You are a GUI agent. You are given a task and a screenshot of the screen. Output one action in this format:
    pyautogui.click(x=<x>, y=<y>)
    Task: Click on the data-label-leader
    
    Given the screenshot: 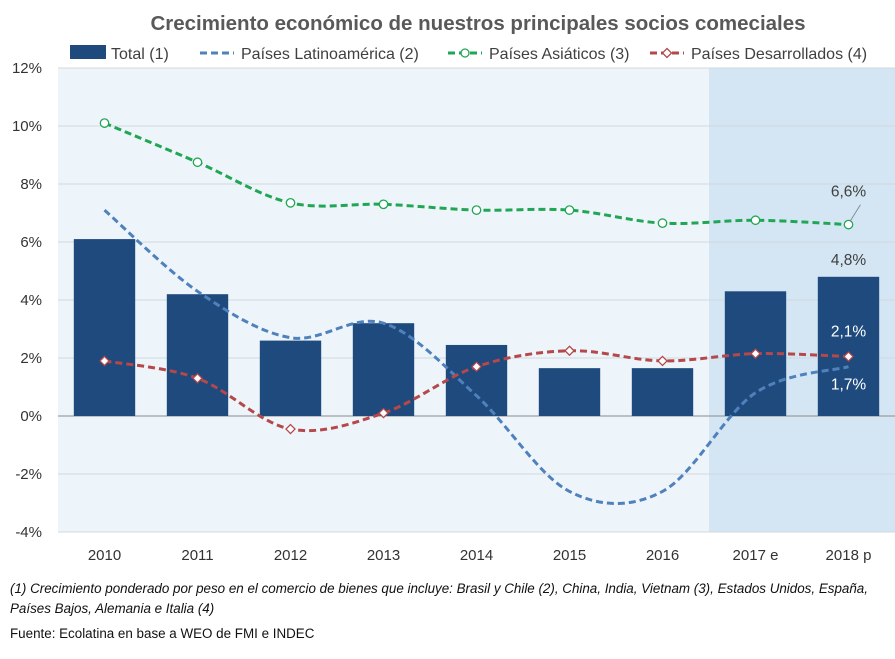 What is the action you would take?
    pyautogui.click(x=855, y=212)
    